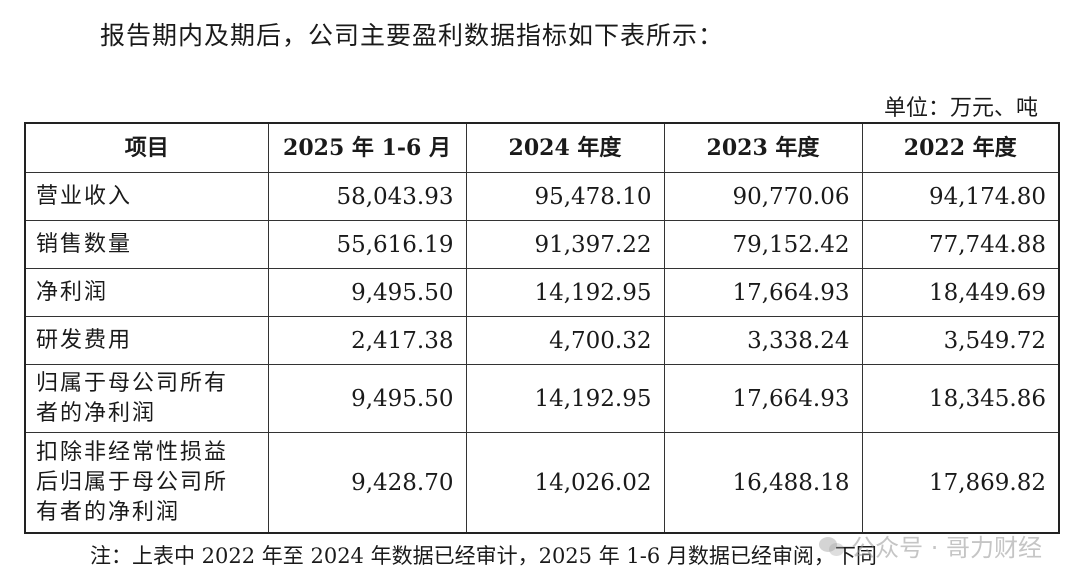  Describe the element at coordinates (960, 196) in the screenshot. I see `cell-value: 94,174.80` at that location.